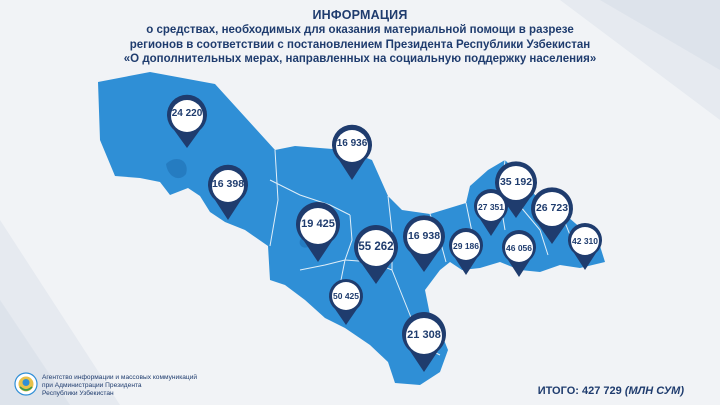  I want to click on region-value: 26 723, so click(552, 208).